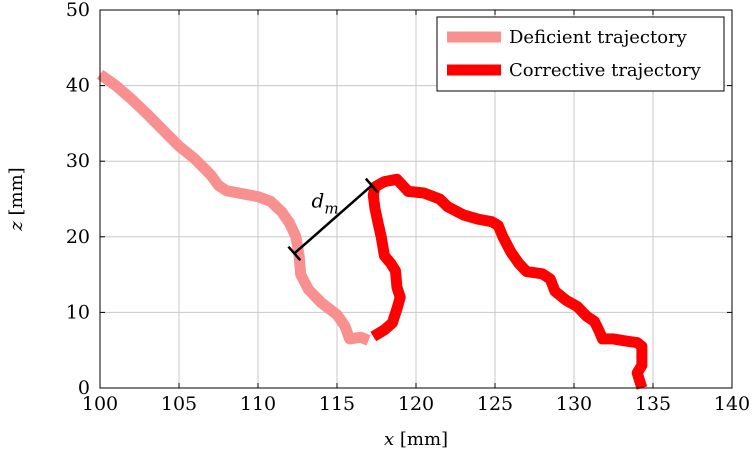 The image size is (754, 455). What do you see at coordinates (421, 439) in the screenshot?
I see `x-axis-label-unit: [mm]` at bounding box center [421, 439].